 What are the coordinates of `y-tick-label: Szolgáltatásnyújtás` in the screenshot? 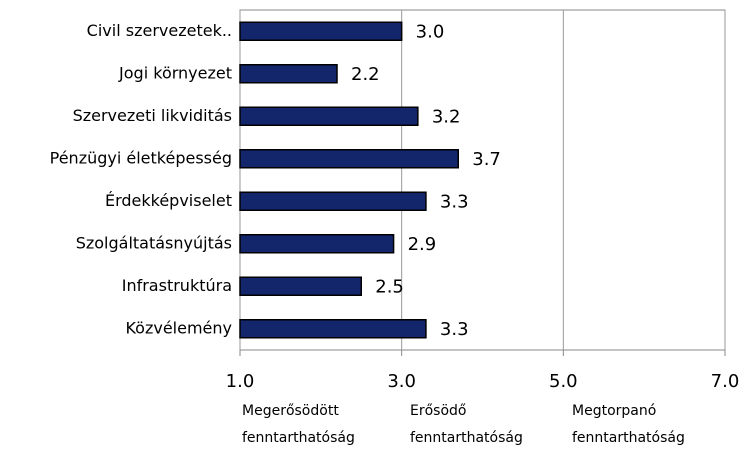 It's located at (154, 242).